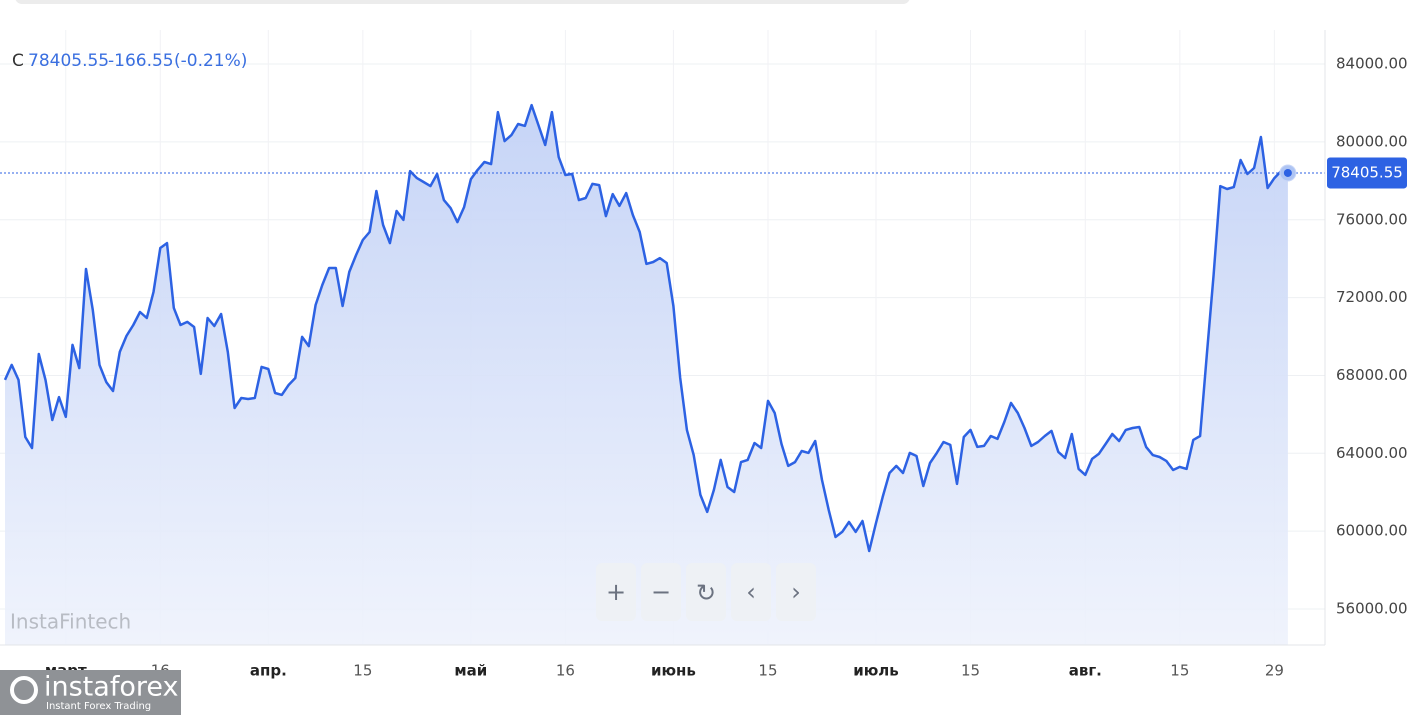 The image size is (1409, 715). I want to click on close-prefix: C, so click(18, 61).